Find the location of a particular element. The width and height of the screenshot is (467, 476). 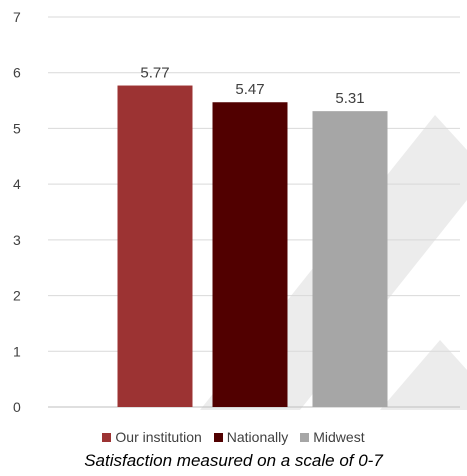

legend-item-our-institution: Our institution is located at coordinates (152, 437).